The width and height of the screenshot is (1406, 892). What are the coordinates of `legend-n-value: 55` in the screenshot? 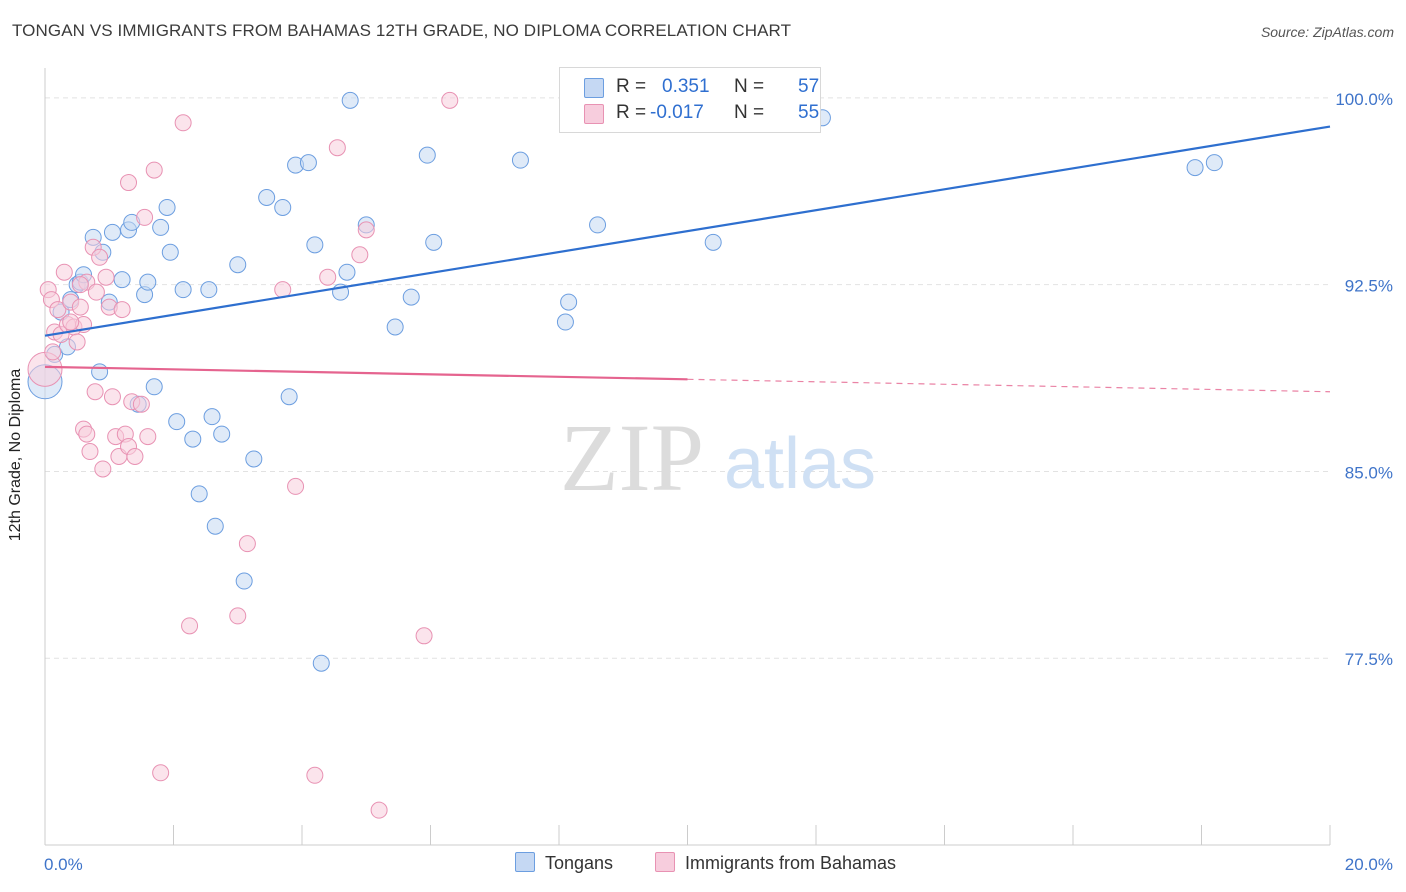 It's located at (809, 112).